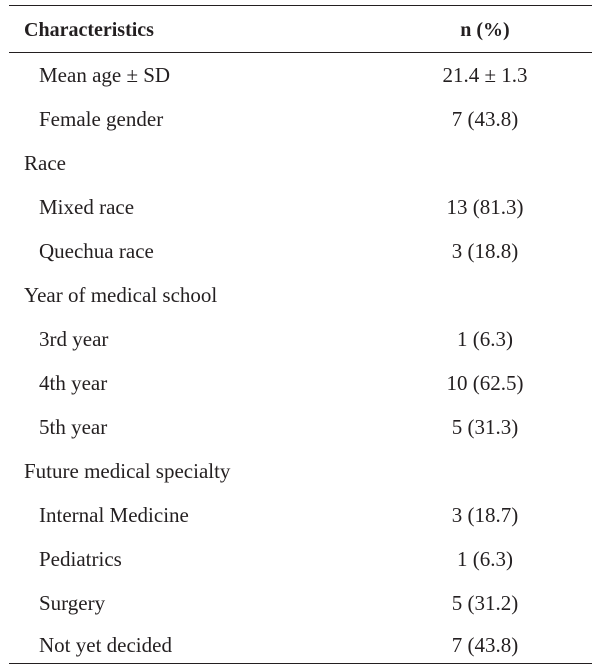 Image resolution: width=603 pixels, height=668 pixels. What do you see at coordinates (300, 52) in the screenshot?
I see `table-header-rule` at bounding box center [300, 52].